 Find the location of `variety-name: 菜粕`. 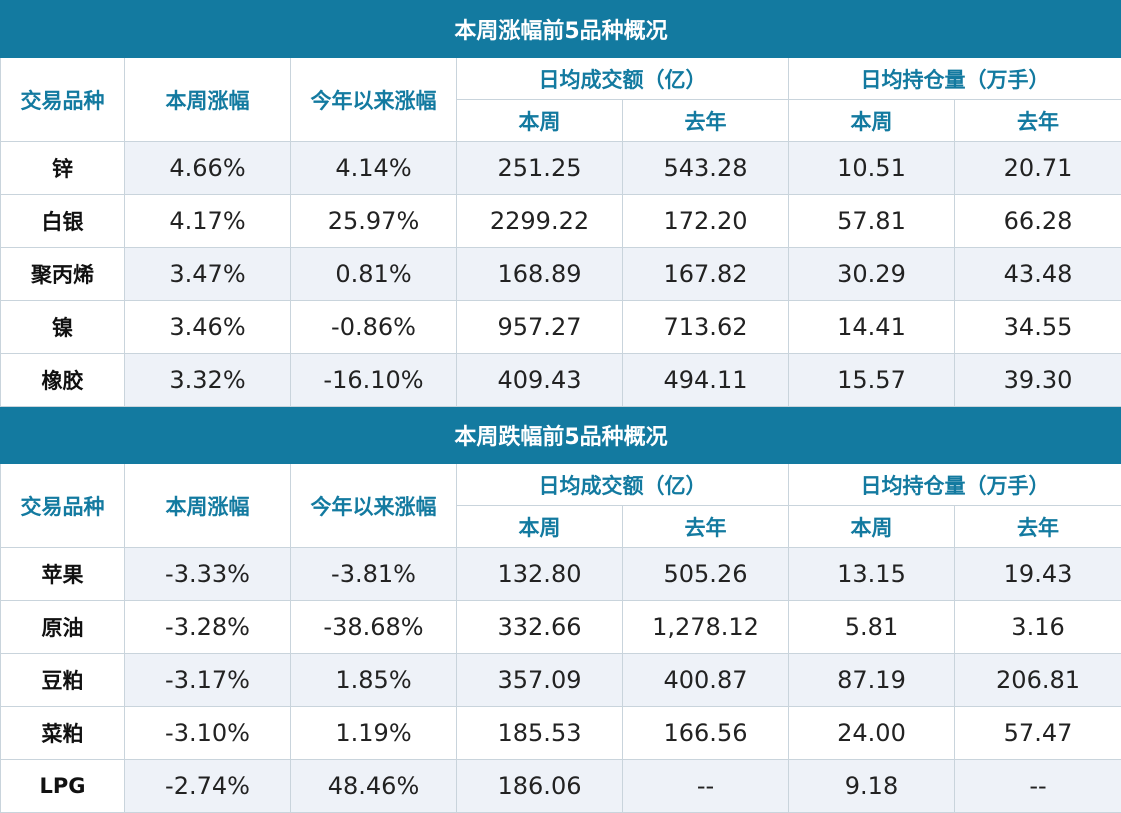

variety-name: 菜粕 is located at coordinates (63, 733).